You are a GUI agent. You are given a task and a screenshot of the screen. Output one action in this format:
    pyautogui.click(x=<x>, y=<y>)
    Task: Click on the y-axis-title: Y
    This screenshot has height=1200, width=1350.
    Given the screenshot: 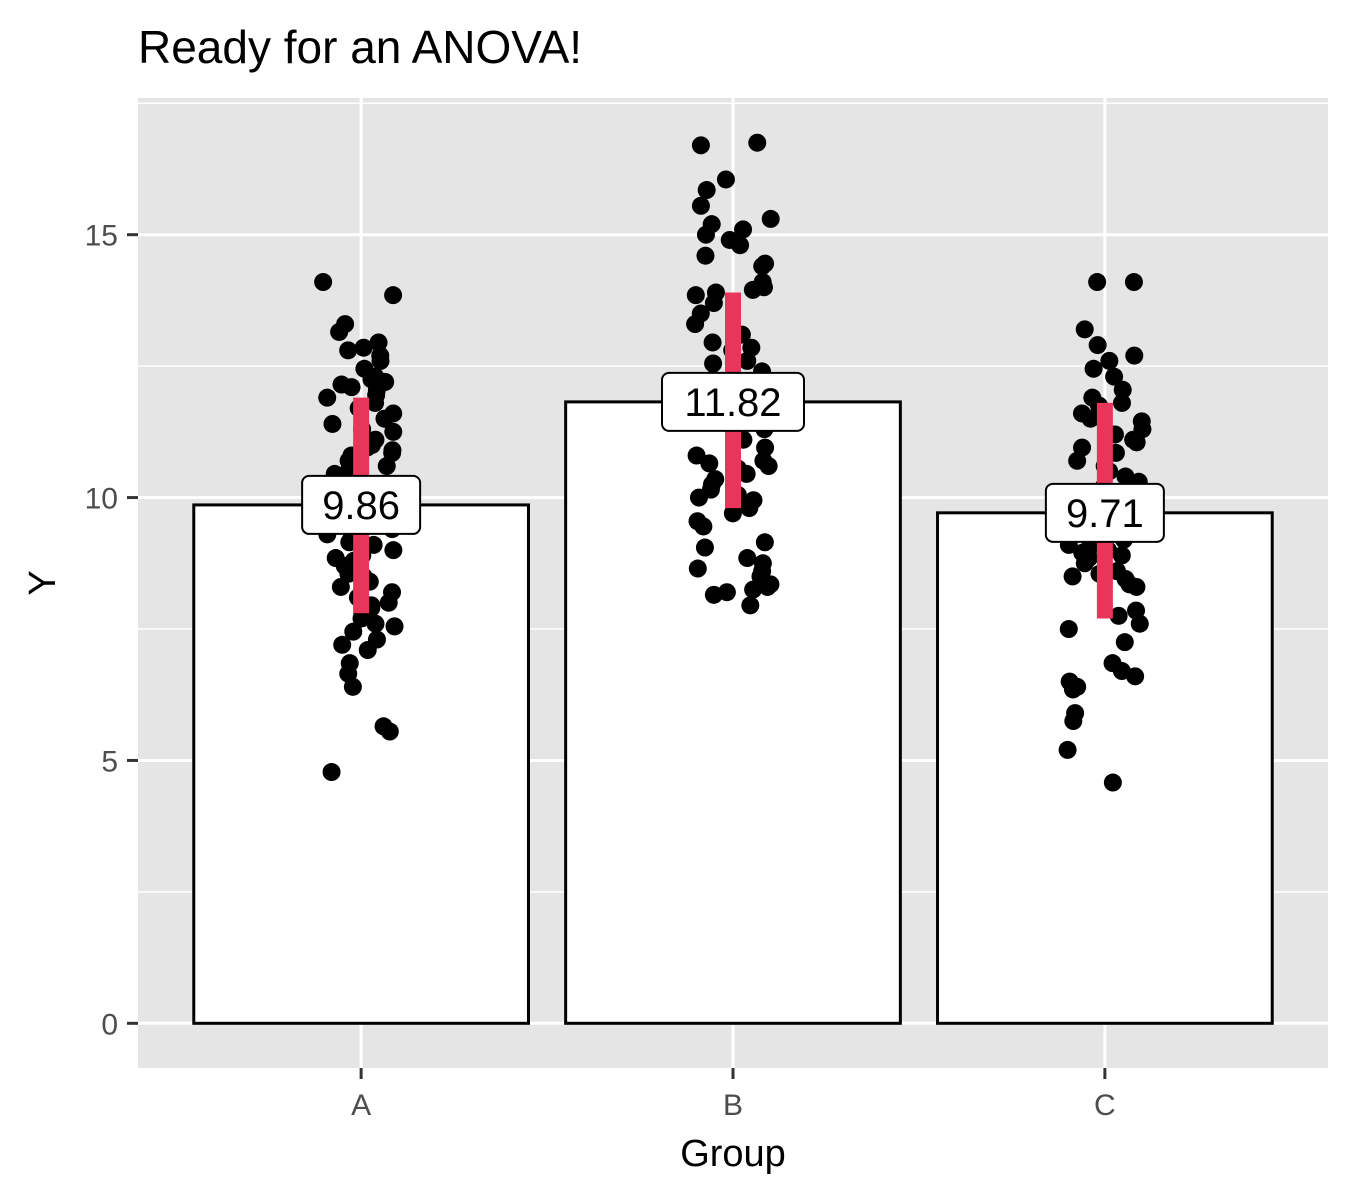 What is the action you would take?
    pyautogui.click(x=43, y=582)
    